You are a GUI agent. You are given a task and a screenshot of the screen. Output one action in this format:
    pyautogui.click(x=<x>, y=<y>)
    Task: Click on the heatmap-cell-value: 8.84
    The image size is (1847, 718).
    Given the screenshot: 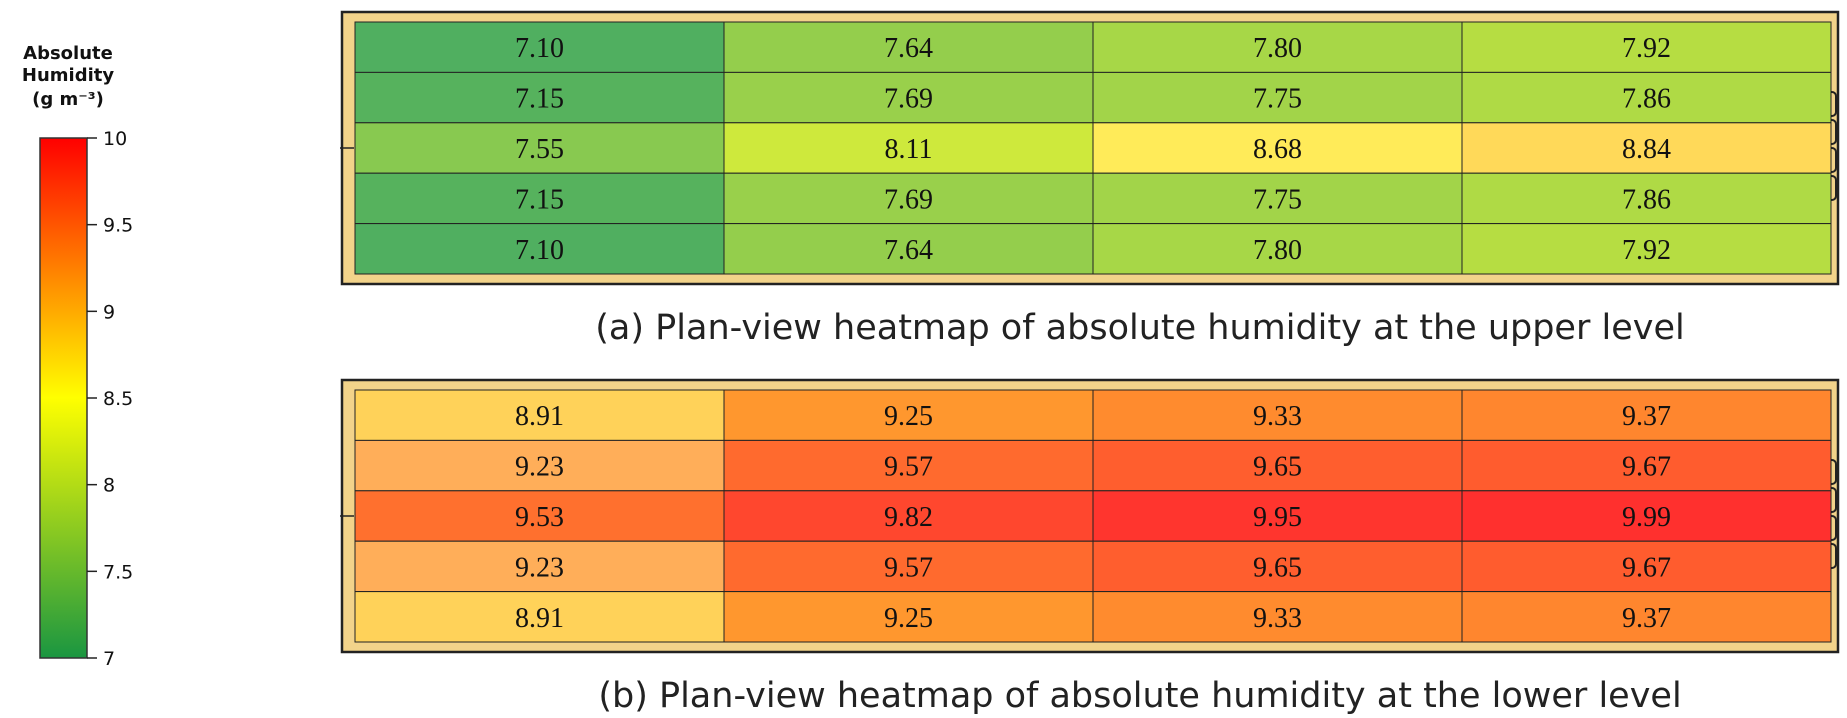 What is the action you would take?
    pyautogui.click(x=1646, y=149)
    